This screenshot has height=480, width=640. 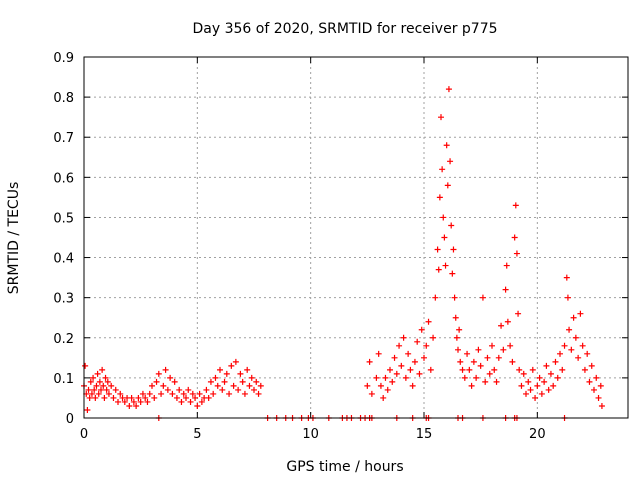 What do you see at coordinates (63, 178) in the screenshot?
I see `y-tick-label: 0.6` at bounding box center [63, 178].